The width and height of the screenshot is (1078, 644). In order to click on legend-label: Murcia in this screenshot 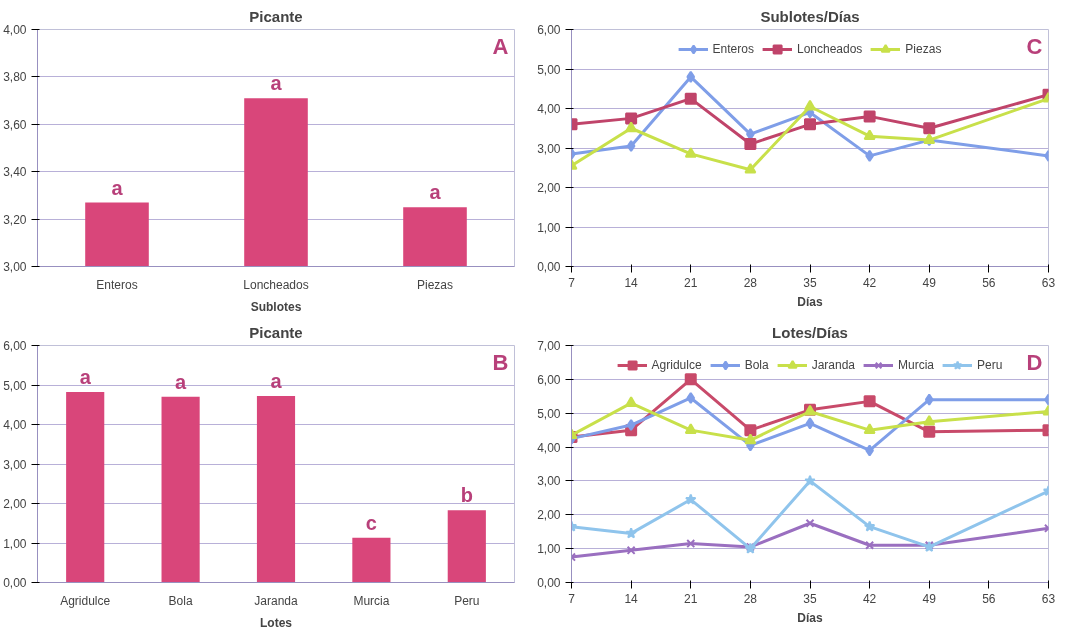, I will do `click(916, 365)`.